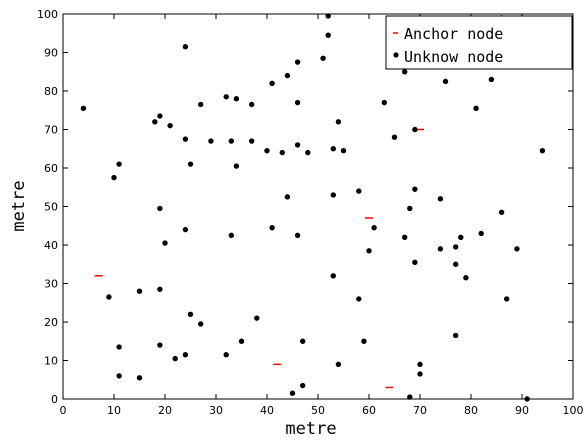 This screenshot has width=586, height=441. Describe the element at coordinates (471, 410) in the screenshot. I see `x-tick-label: 80` at that location.